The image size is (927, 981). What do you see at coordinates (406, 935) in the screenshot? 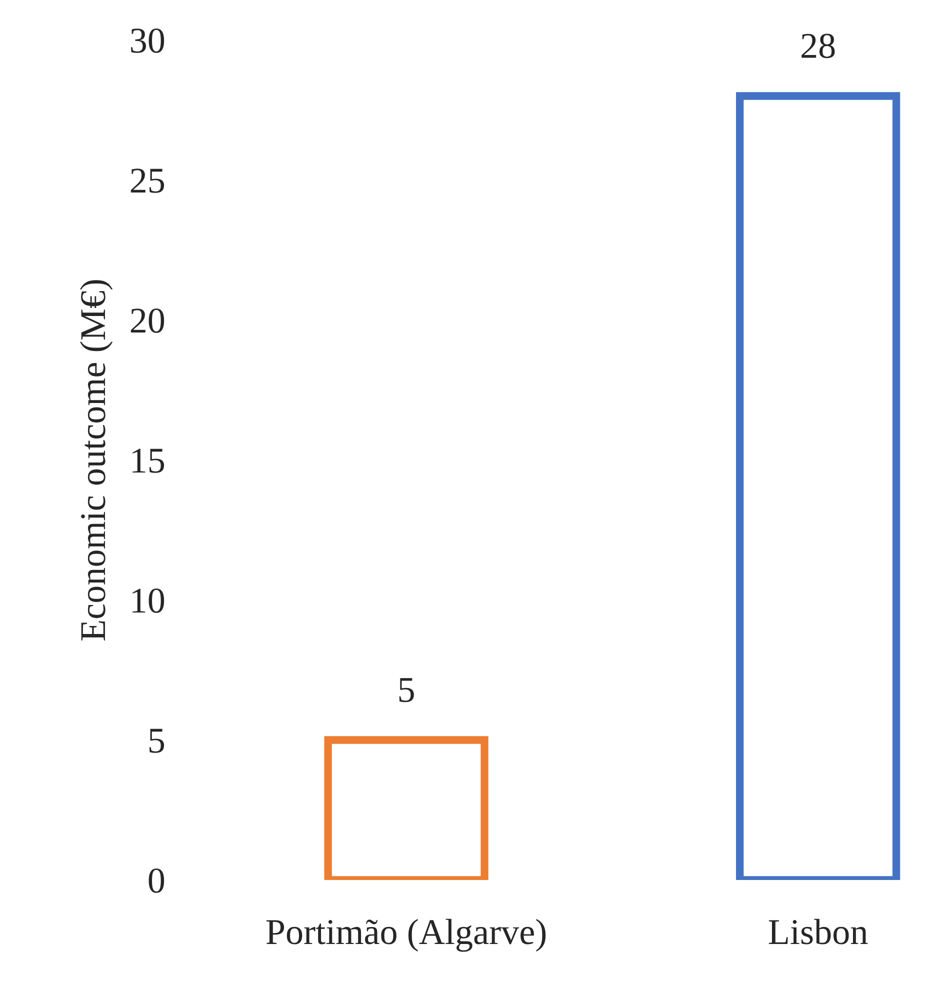
I see `x-tick-label: Portimão (Algarve)` at bounding box center [406, 935].